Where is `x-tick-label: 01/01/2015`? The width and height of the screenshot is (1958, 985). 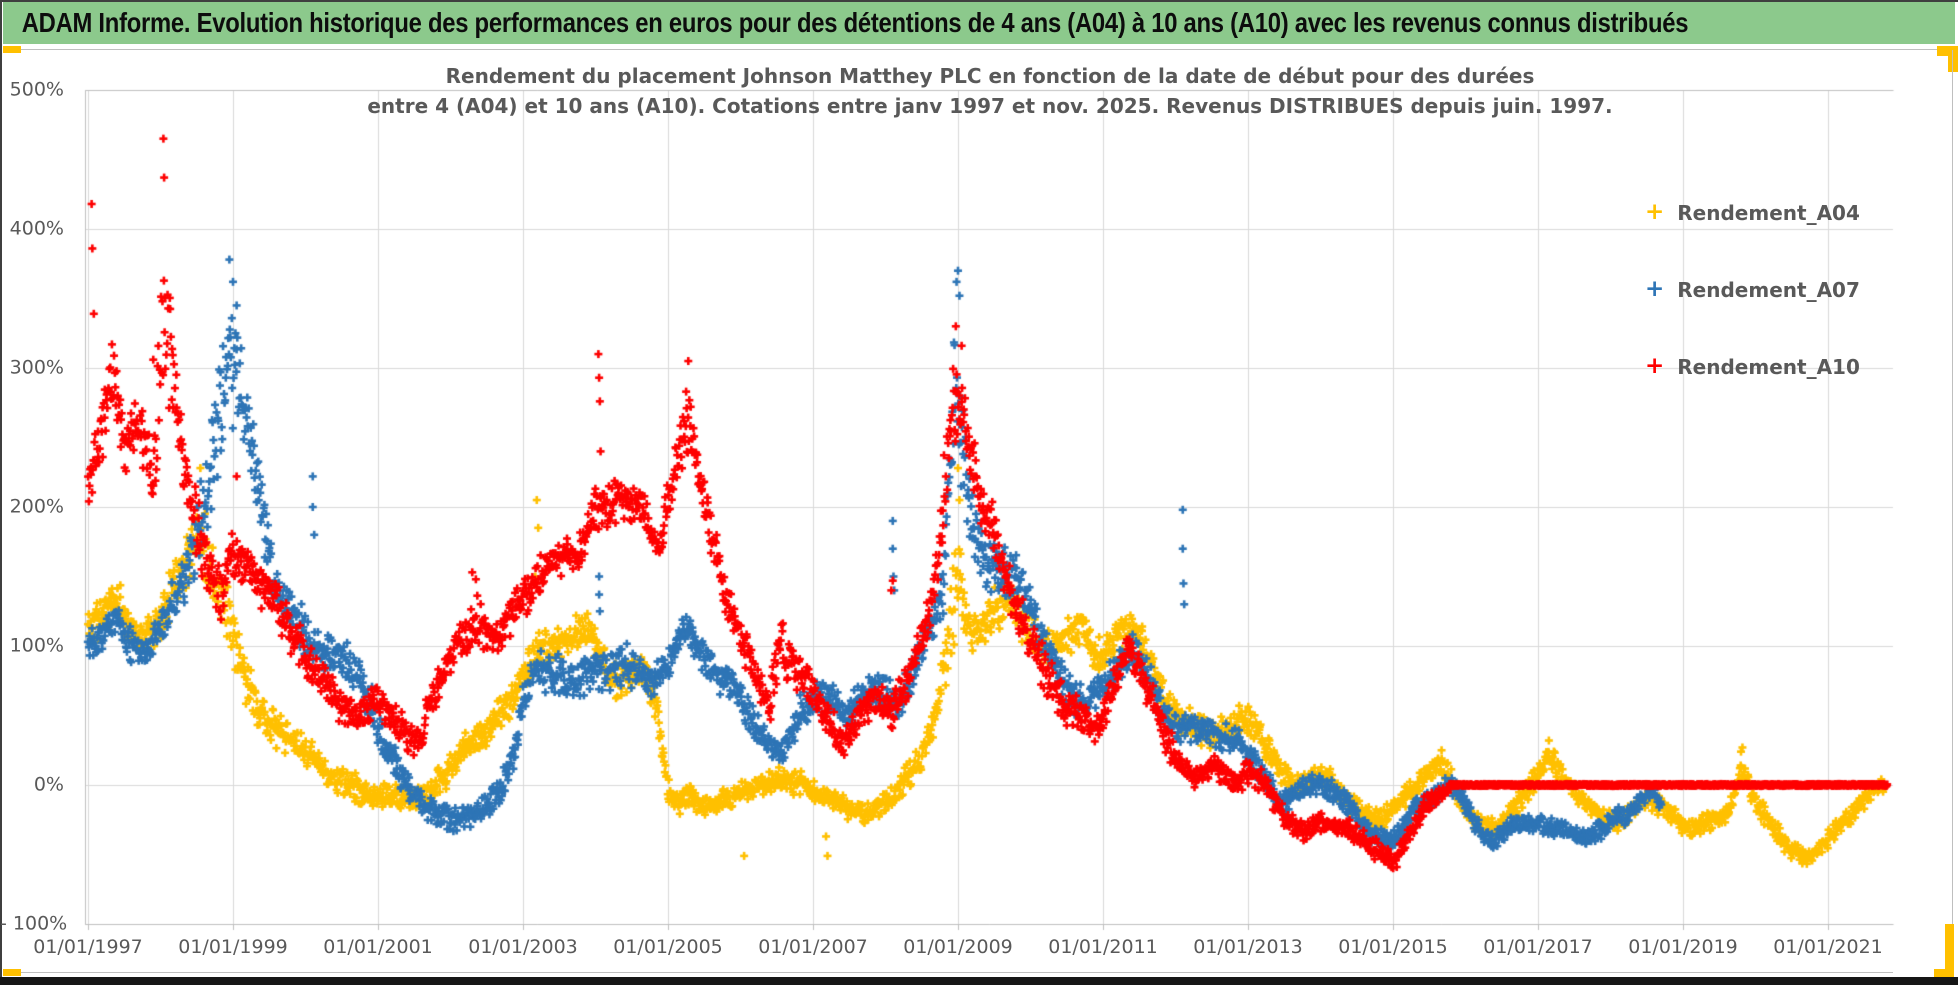
x-tick-label: 01/01/2015 is located at coordinates (1393, 947).